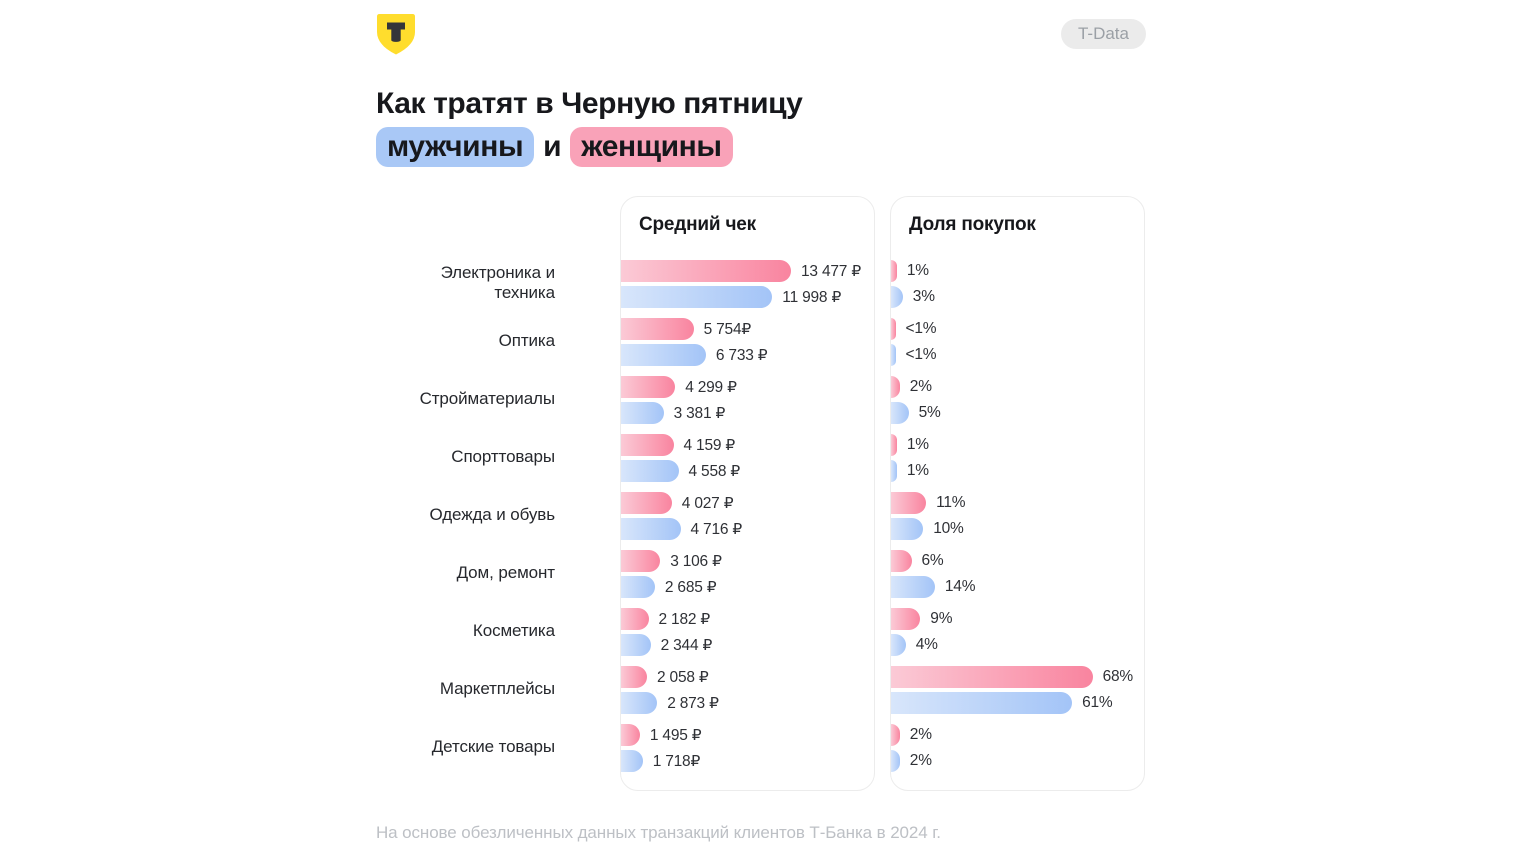 The image size is (1522, 868). I want to click on category-label: Маркетплейсы, so click(497, 688).